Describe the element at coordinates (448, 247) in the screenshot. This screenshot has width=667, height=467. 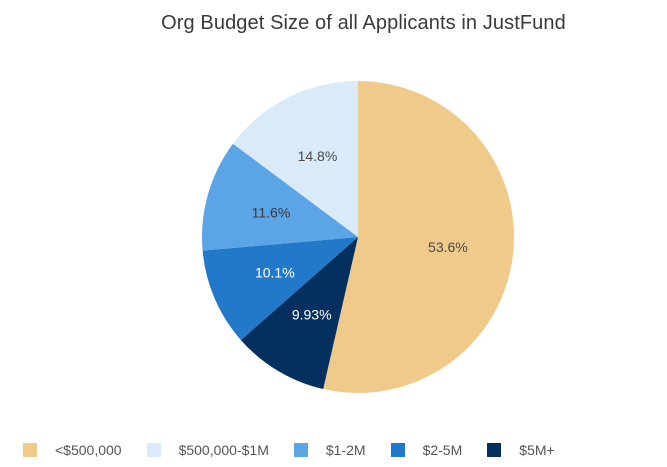
I see `slice-label-0: 53.6%` at that location.